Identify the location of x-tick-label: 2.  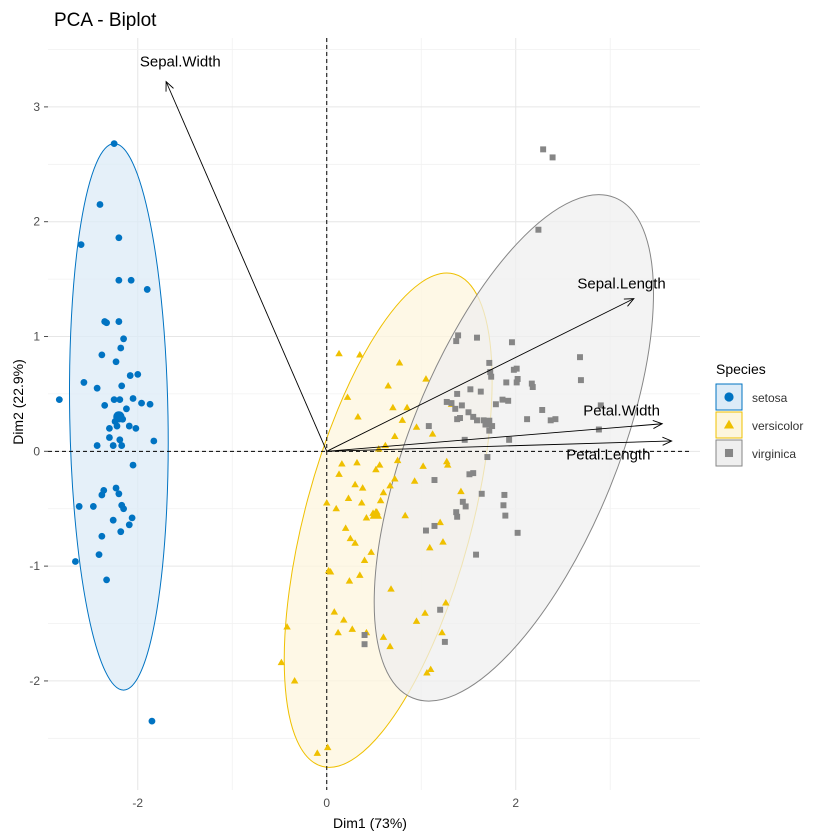
(515, 803).